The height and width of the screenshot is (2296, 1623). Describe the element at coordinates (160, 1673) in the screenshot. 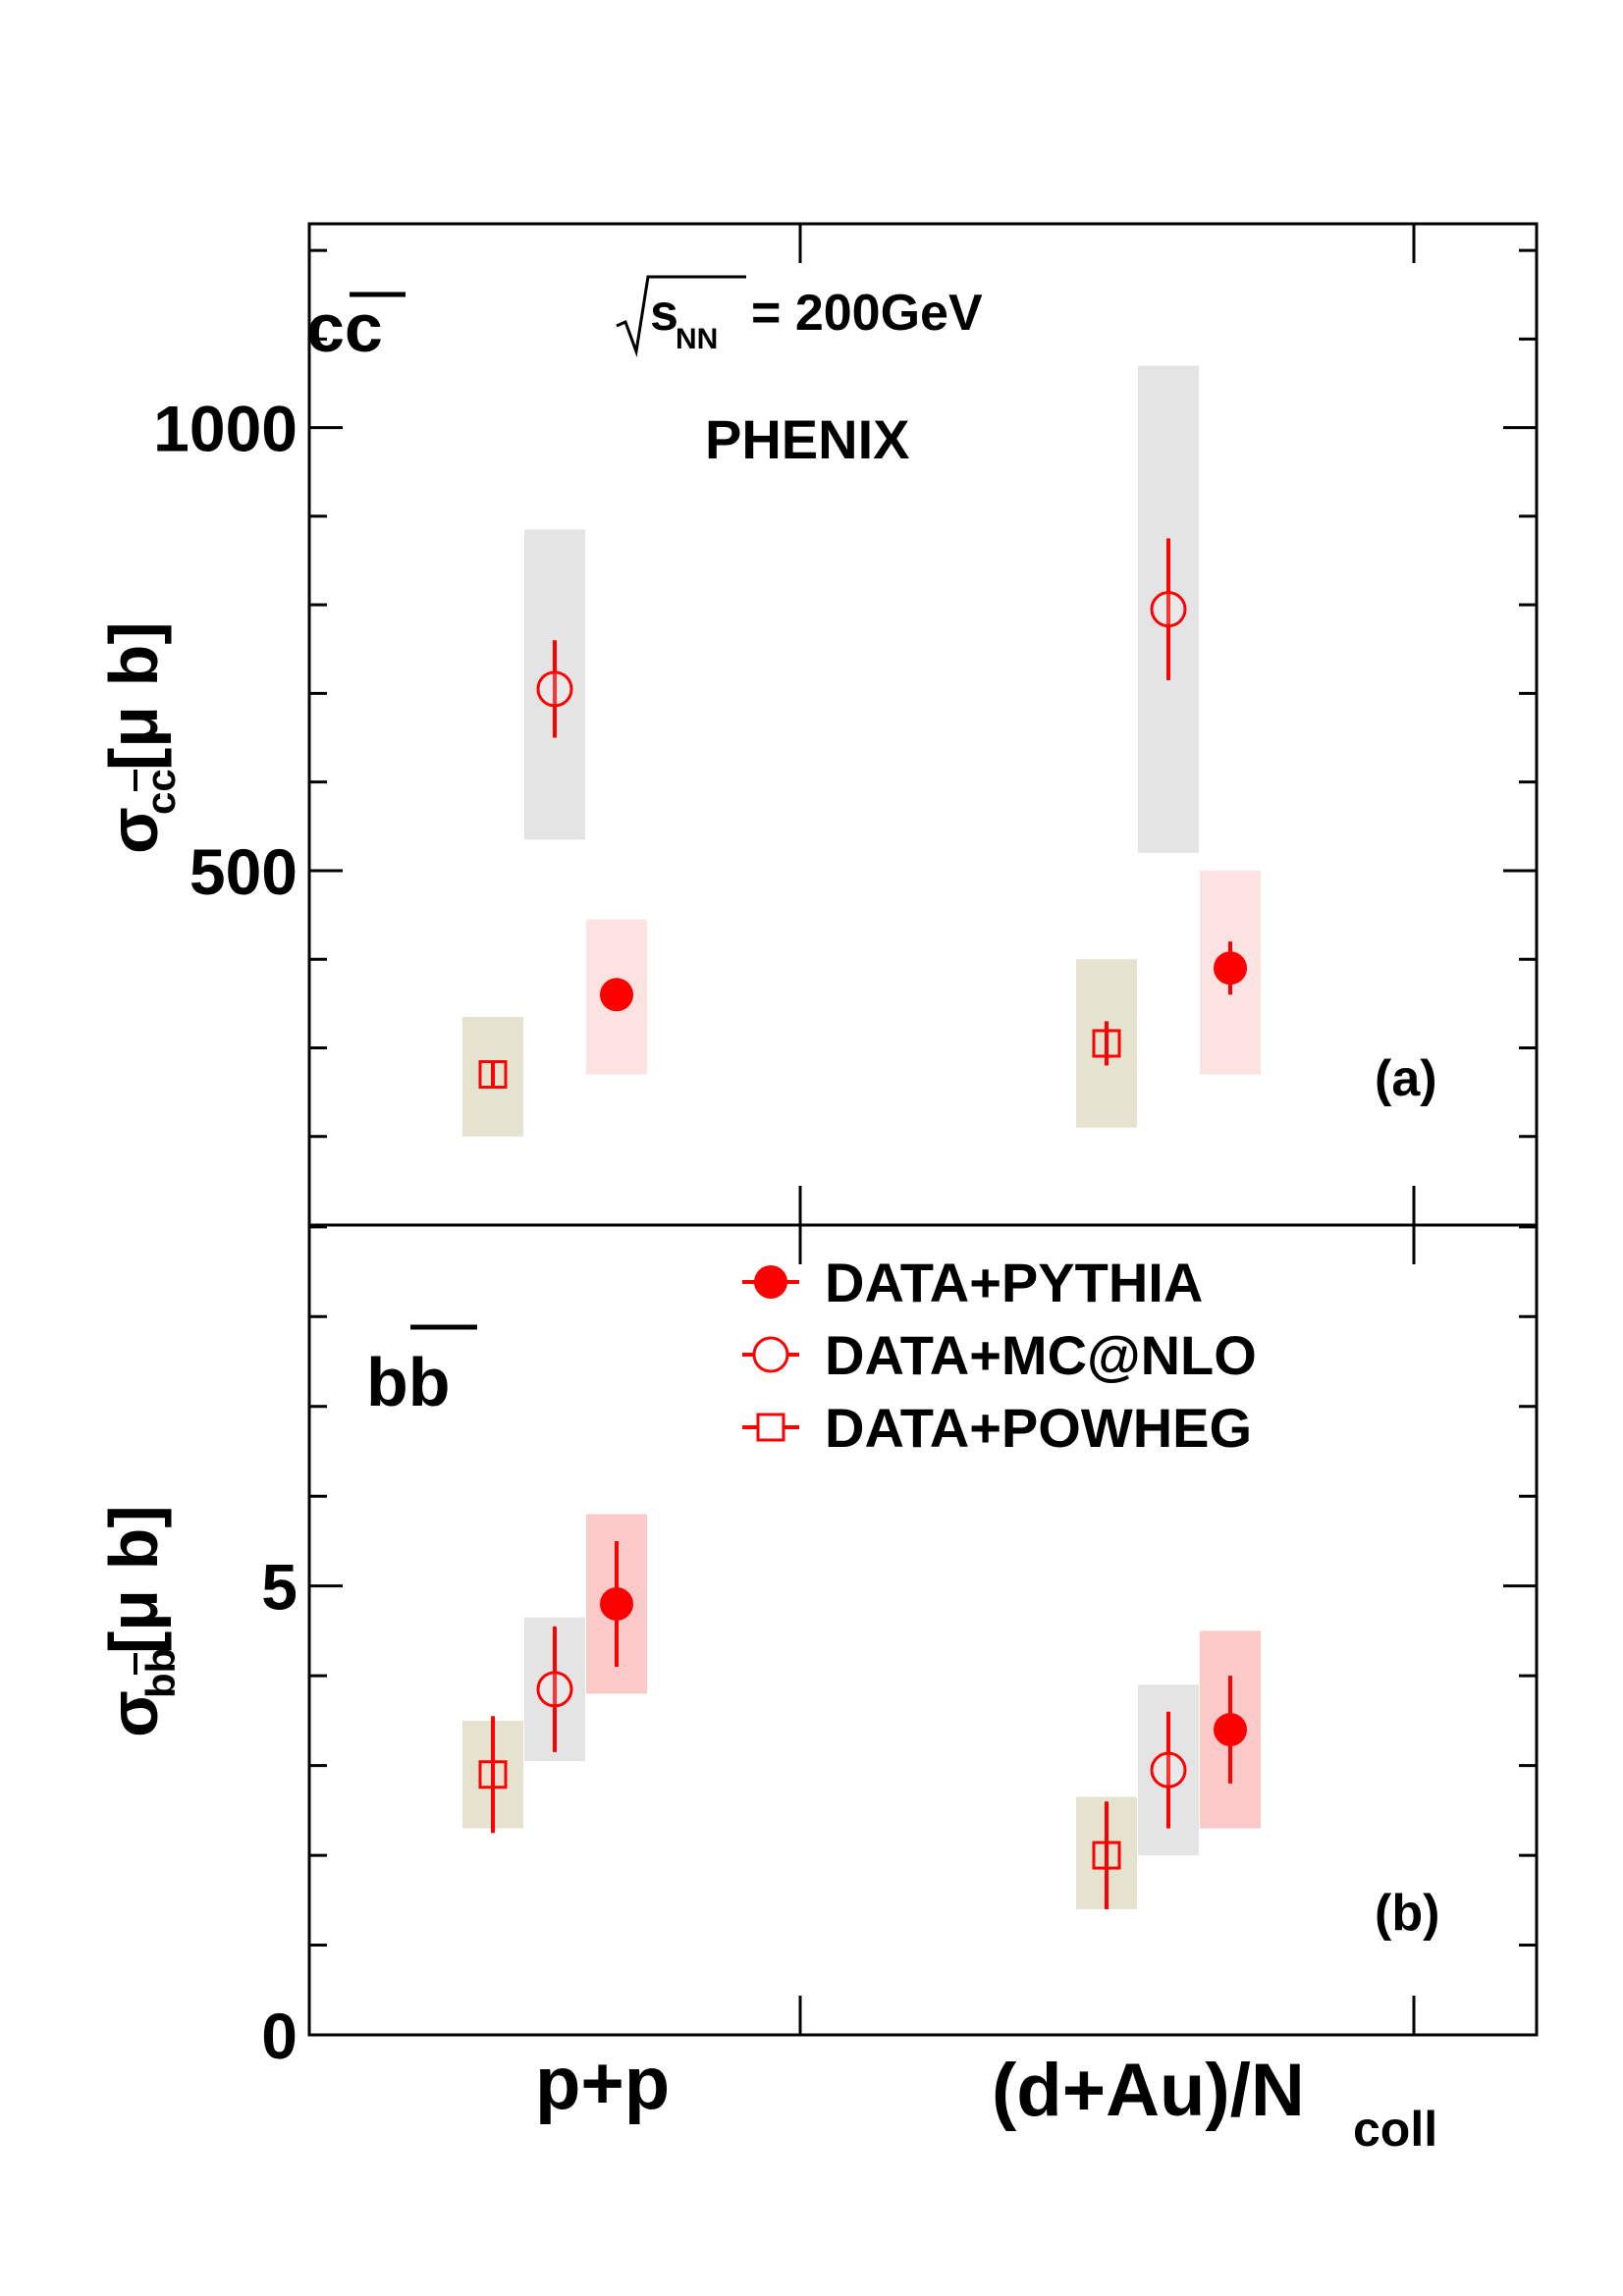

I see `ylabel-sub: bb` at that location.